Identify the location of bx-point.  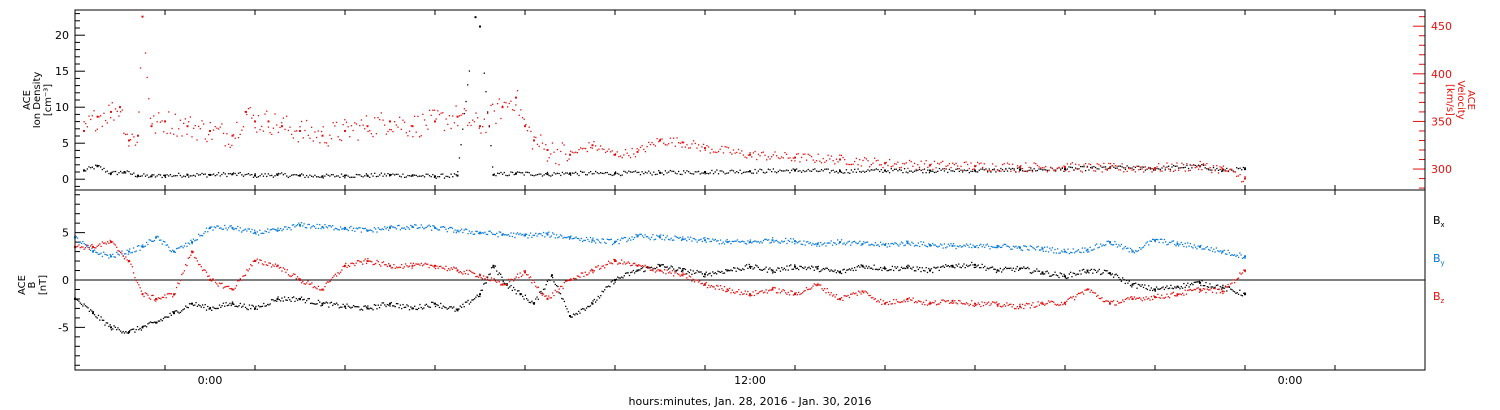
(174, 313).